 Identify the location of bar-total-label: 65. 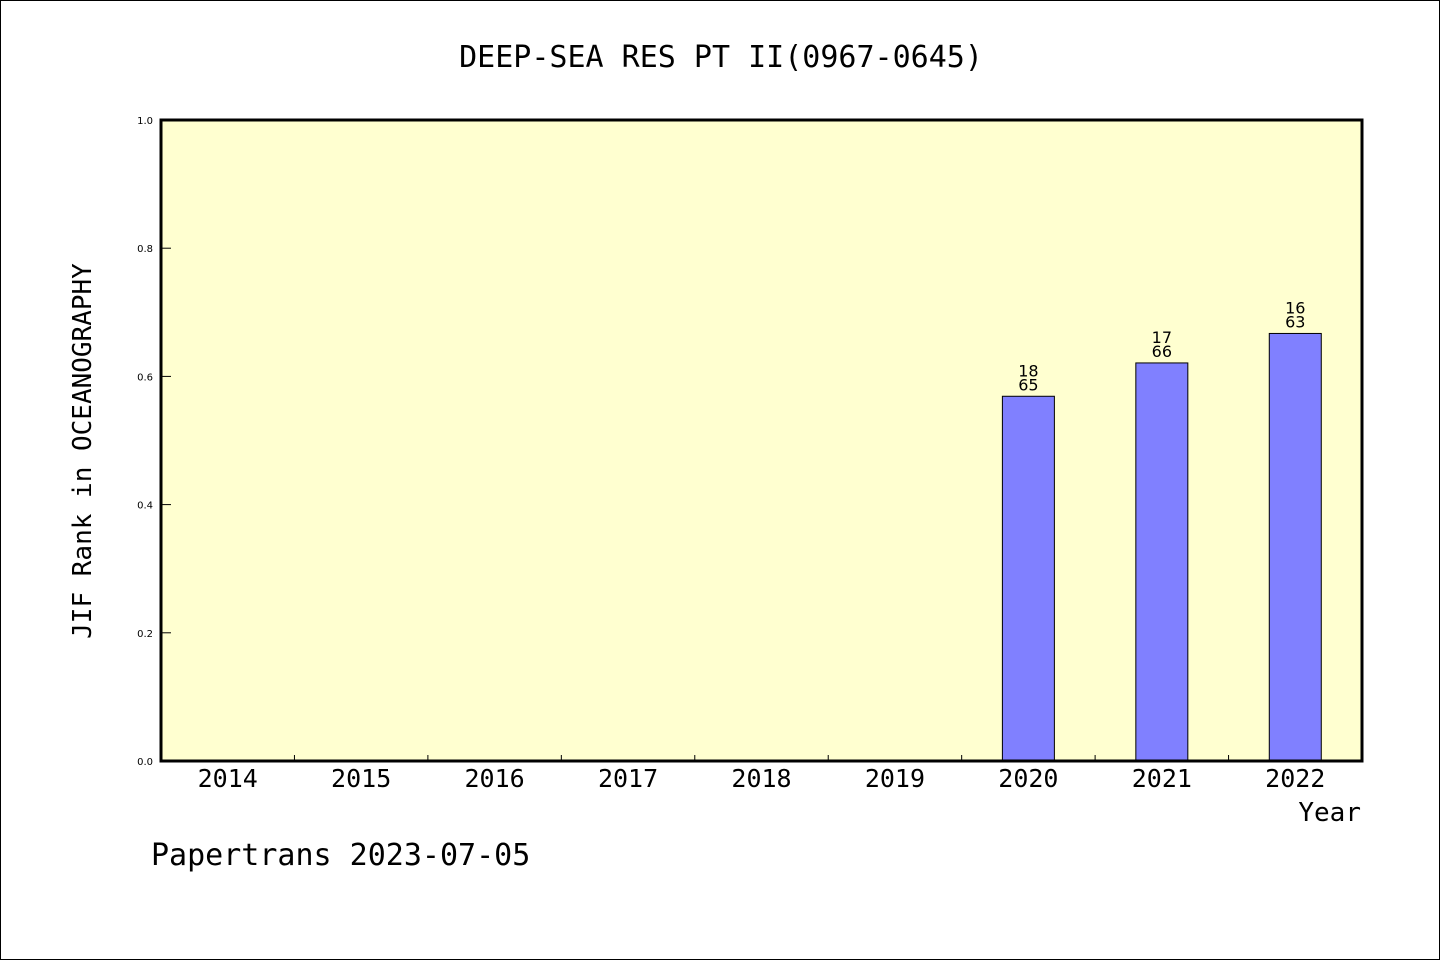
(1028, 384).